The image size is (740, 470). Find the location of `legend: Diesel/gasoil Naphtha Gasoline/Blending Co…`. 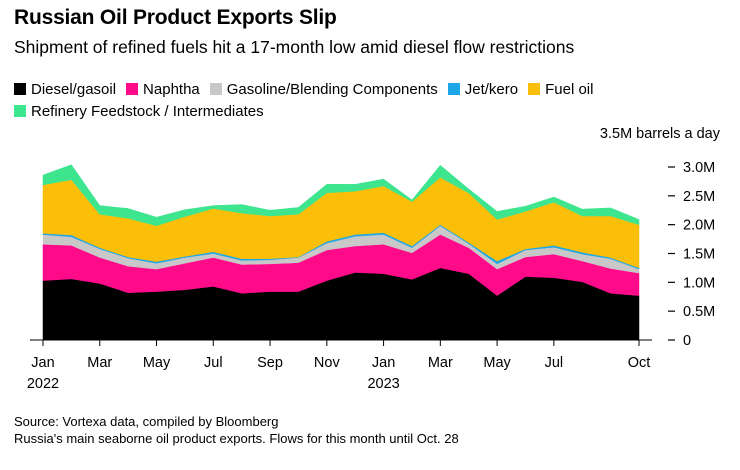

legend: Diesel/gasoil Naphtha Gasoline/Blending Co… is located at coordinates (369, 101).